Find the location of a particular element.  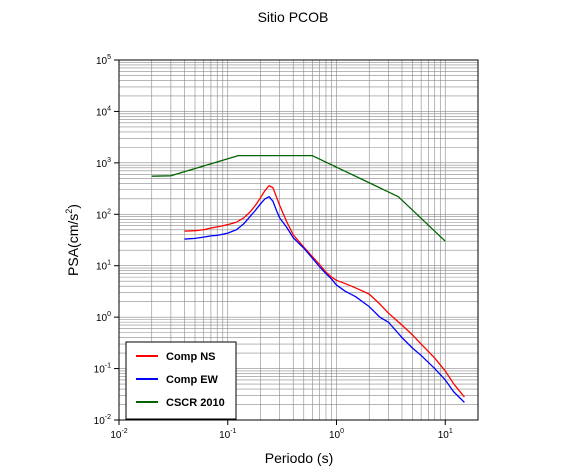

legend: Comp NS Comp EW CSCR 2010 is located at coordinates (181, 380).